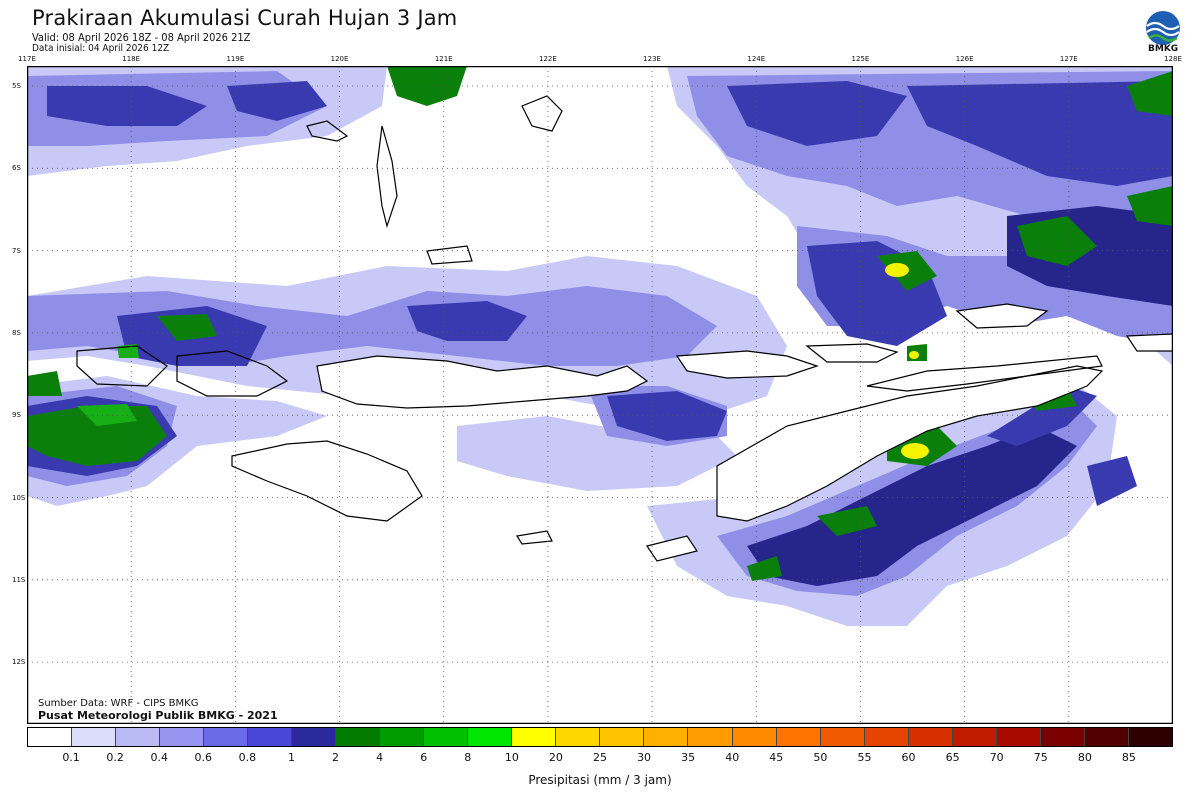 Image resolution: width=1200 pixels, height=800 pixels. Describe the element at coordinates (19, 579) in the screenshot. I see `lat-label: 11S` at that location.